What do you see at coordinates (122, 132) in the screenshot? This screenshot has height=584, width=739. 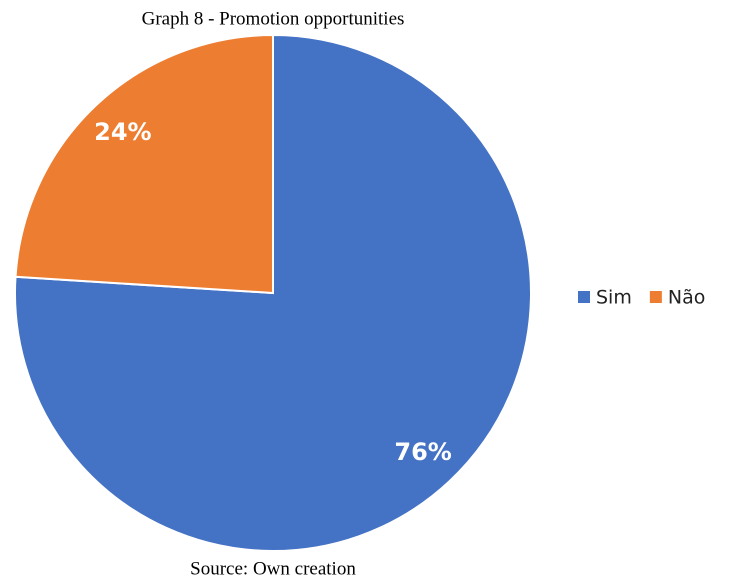 I see `data-label: 24%` at bounding box center [122, 132].